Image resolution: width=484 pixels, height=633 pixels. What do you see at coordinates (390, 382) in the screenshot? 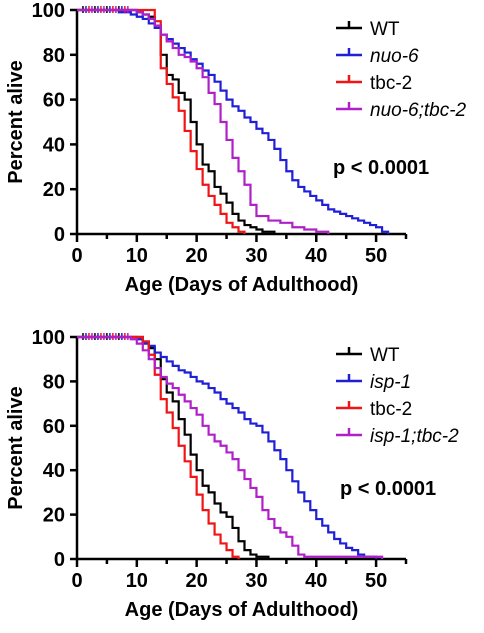
I see `legend-label-isp-1: isp-1` at bounding box center [390, 382].